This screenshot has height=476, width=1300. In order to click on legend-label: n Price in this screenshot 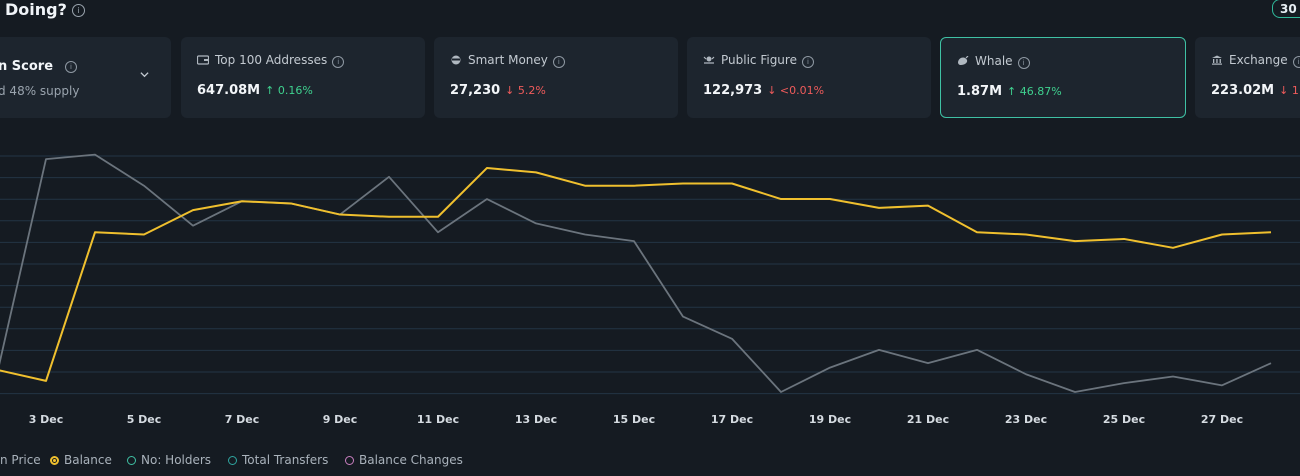, I will do `click(20, 460)`.